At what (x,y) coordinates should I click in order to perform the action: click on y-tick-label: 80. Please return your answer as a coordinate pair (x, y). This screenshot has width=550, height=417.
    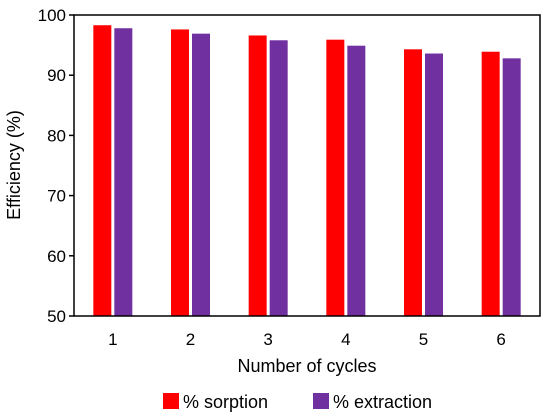
    Looking at the image, I should click on (56, 135).